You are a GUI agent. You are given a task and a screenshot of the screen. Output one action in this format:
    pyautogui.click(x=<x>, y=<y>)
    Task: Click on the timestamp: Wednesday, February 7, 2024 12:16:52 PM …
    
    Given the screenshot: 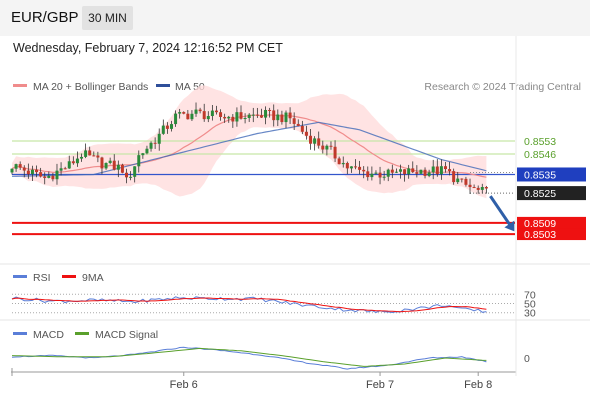 What is the action you would take?
    pyautogui.click(x=148, y=48)
    